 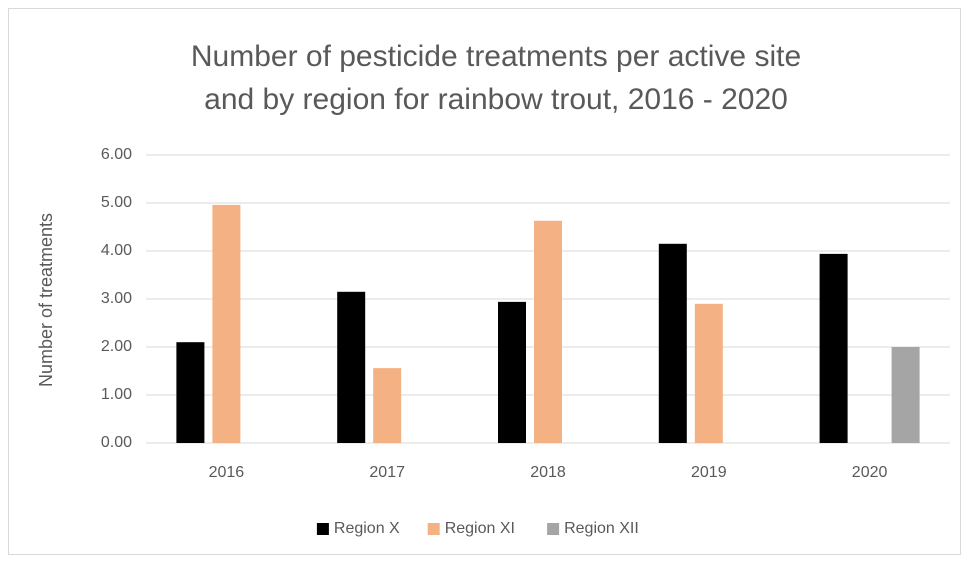 I want to click on legend-label: Region XI, so click(x=480, y=528).